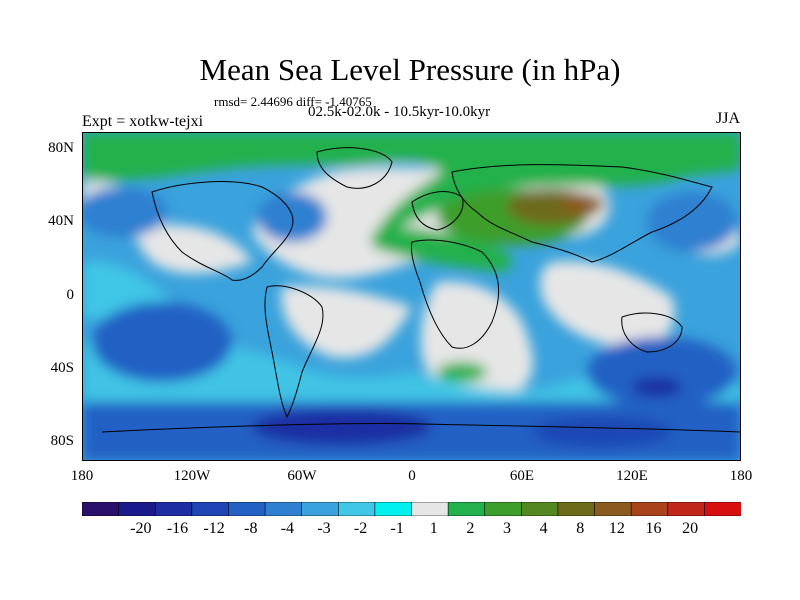 The image size is (800, 600). What do you see at coordinates (293, 101) in the screenshot?
I see `stats-subtitle: rmsd= 2.44696 diff= -1.40765` at bounding box center [293, 101].